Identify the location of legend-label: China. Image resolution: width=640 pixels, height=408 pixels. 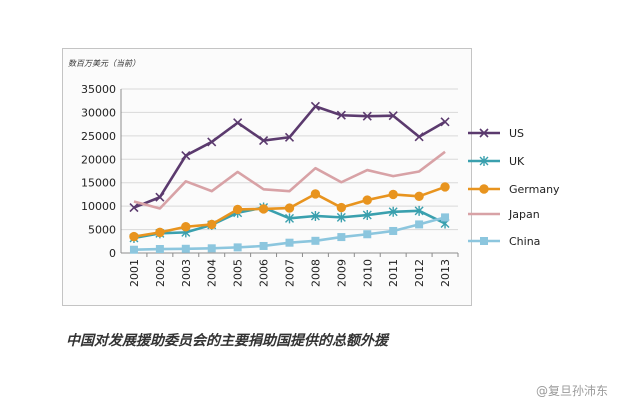
(524, 241).